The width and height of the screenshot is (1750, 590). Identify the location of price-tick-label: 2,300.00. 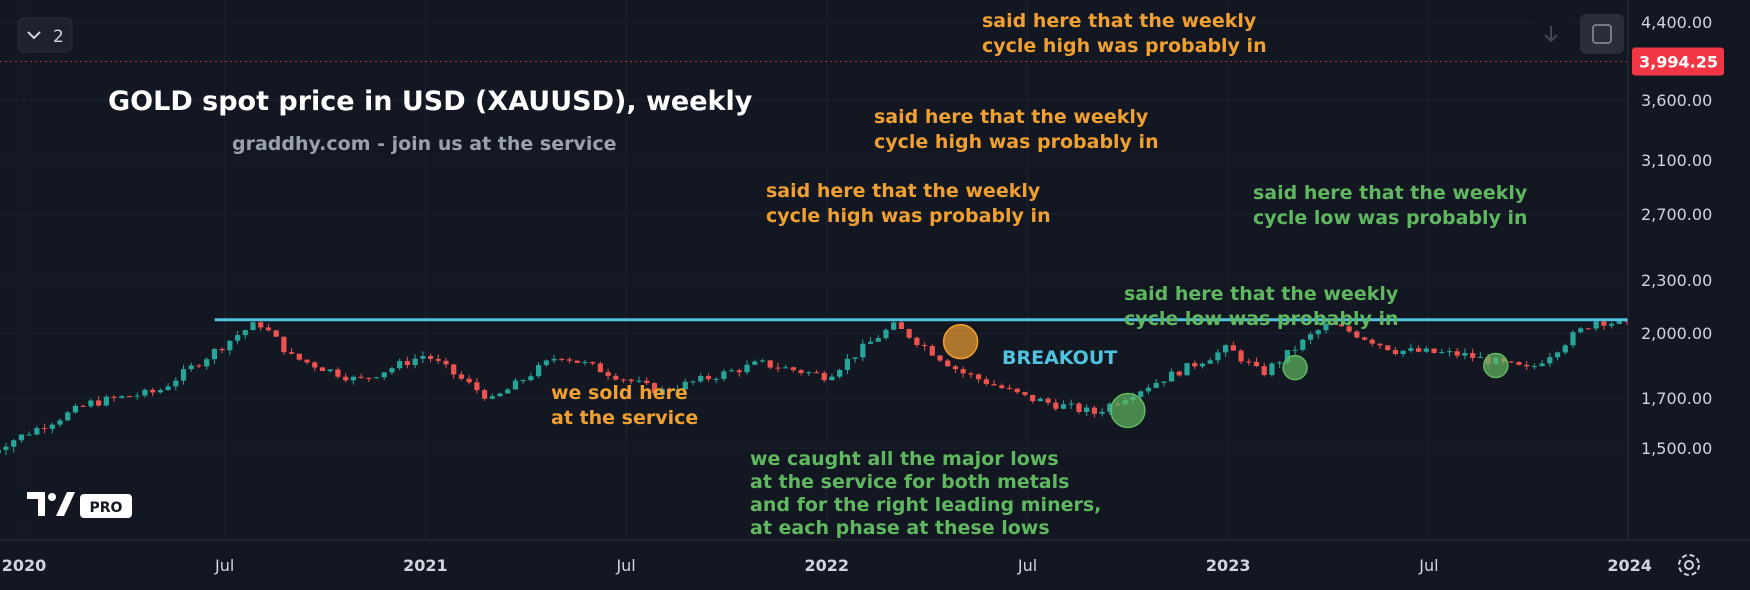
(1676, 280).